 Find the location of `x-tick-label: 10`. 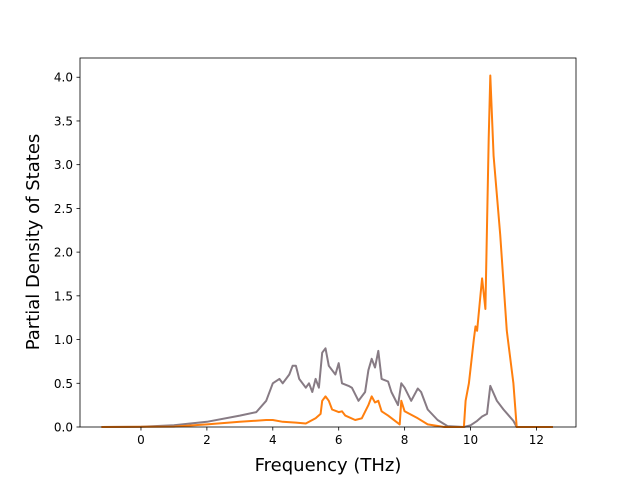

x-tick-label: 10 is located at coordinates (470, 440).